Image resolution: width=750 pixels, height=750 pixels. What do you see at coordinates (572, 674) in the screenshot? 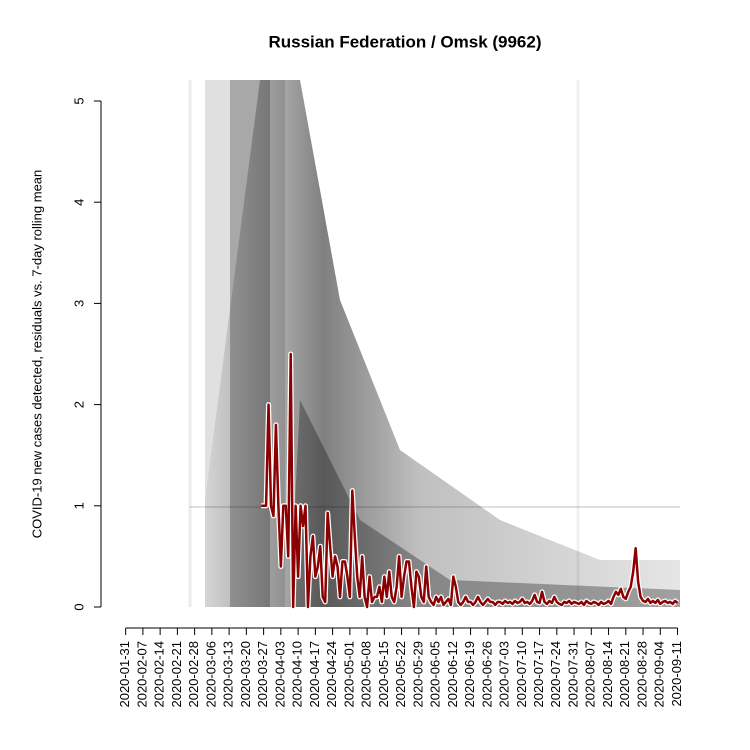
I see `x-tick-label: 2020-07-31` at bounding box center [572, 674].